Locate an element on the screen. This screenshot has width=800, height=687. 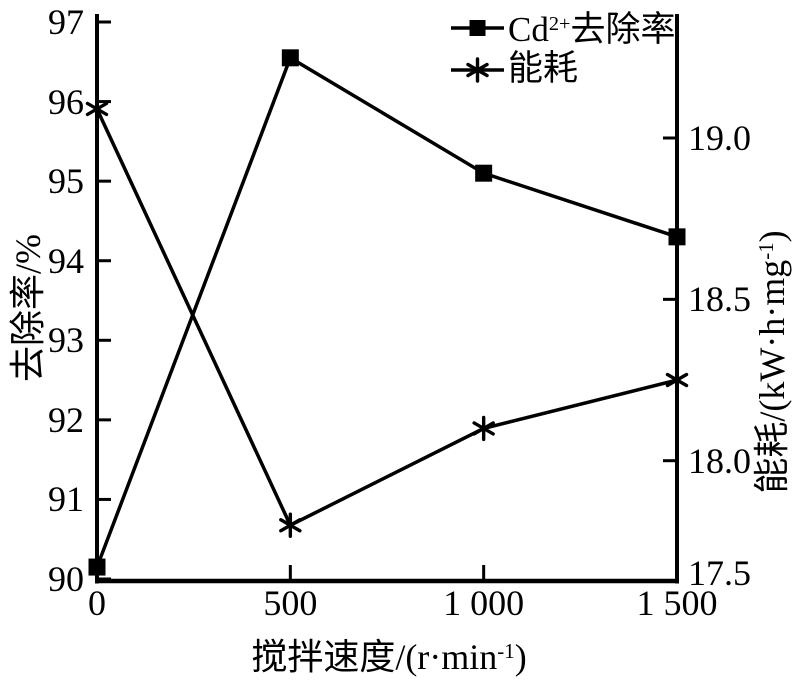
right-axis-title-sup: -1 is located at coordinates (765, 251).